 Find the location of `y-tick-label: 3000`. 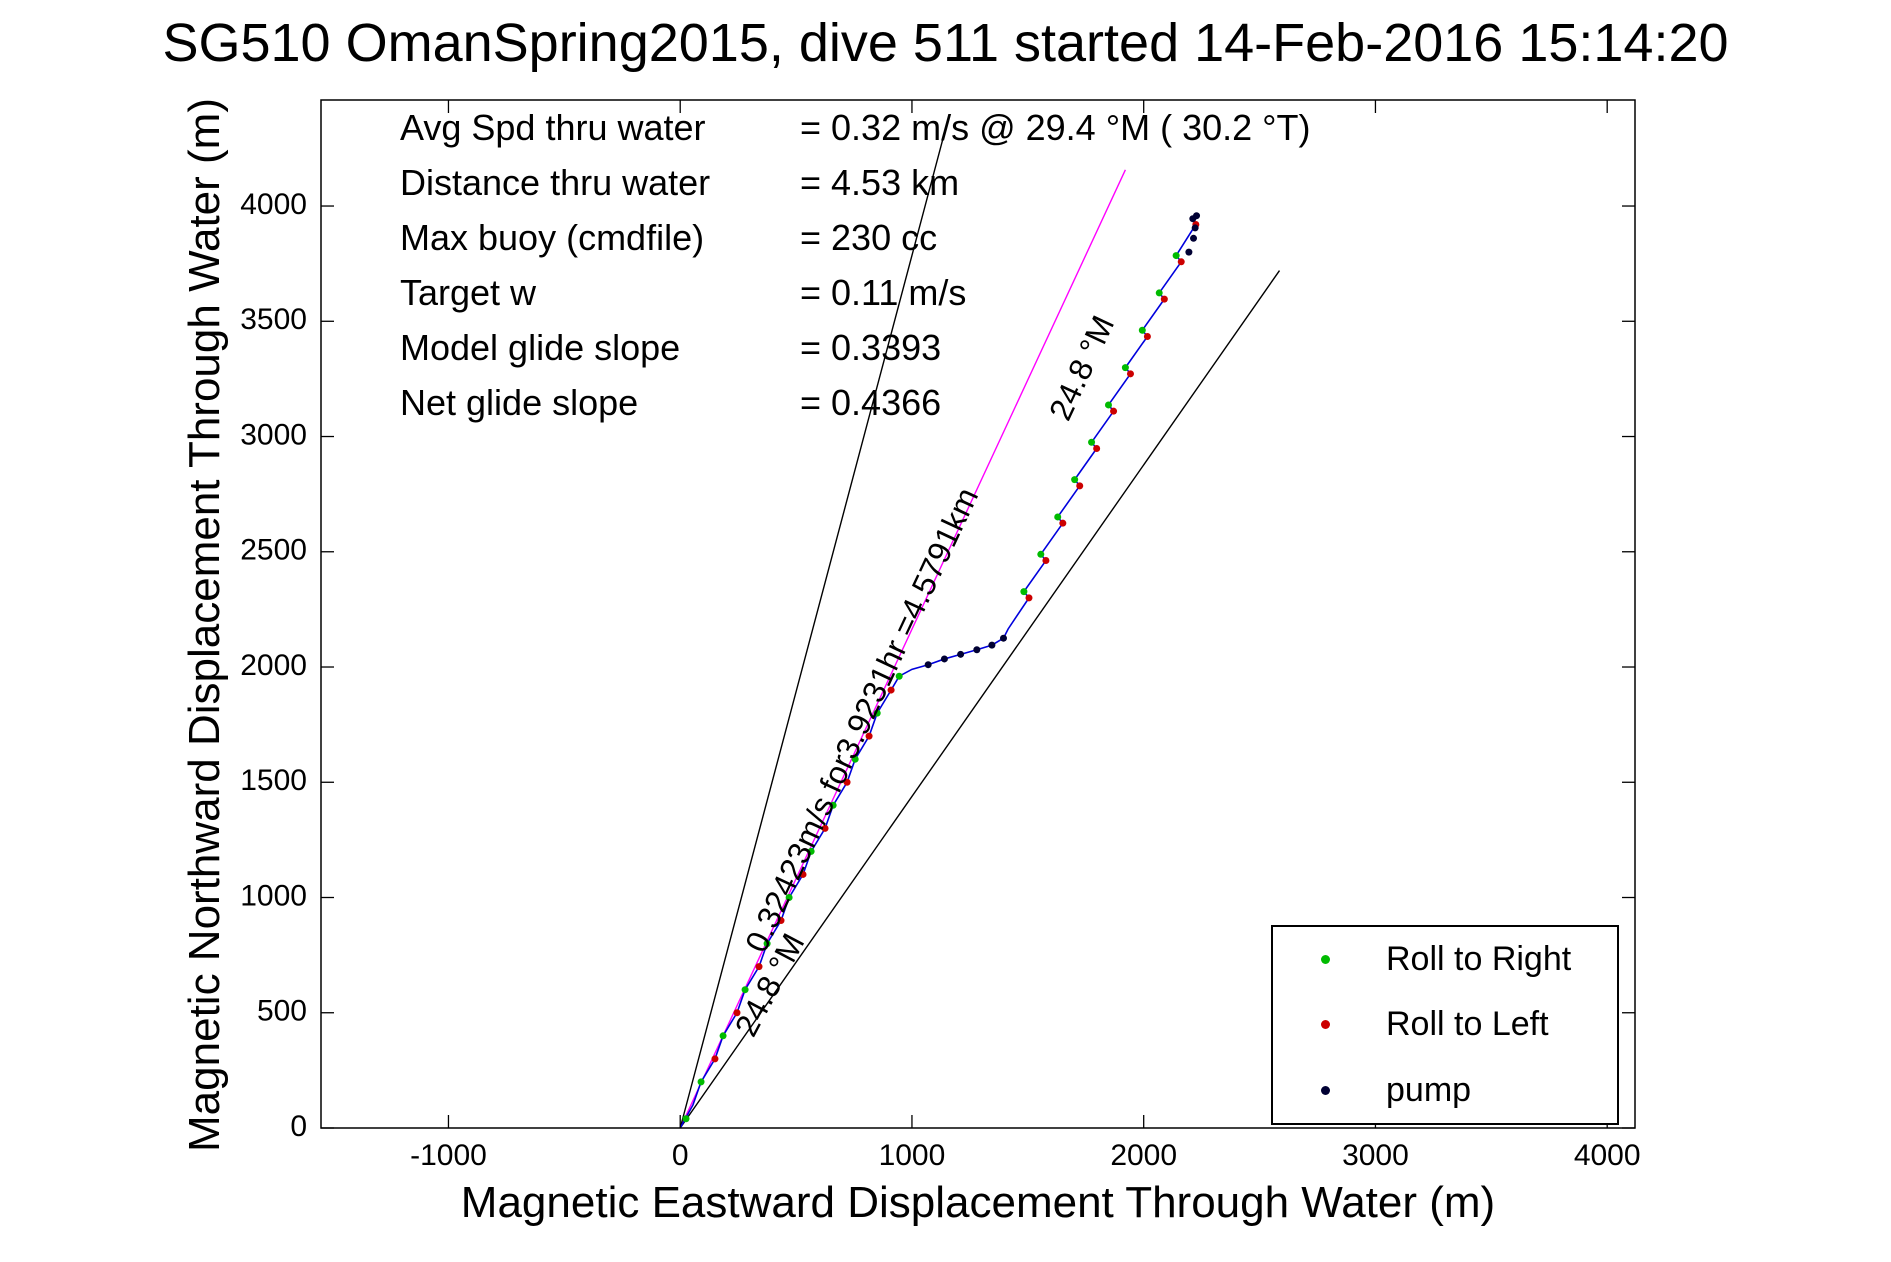

y-tick-label: 3000 is located at coordinates (273, 434).